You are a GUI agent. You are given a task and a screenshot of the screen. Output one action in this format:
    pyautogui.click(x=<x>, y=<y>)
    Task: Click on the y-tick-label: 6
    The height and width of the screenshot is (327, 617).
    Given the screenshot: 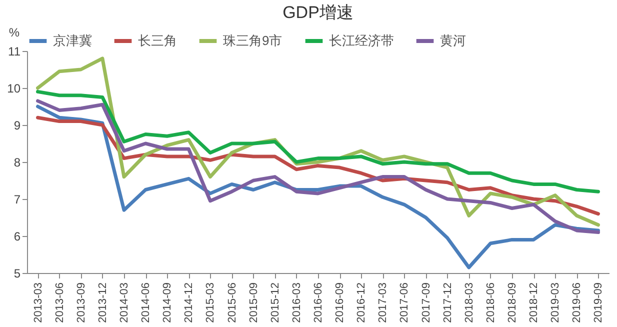 What is the action you would take?
    pyautogui.click(x=17, y=237)
    